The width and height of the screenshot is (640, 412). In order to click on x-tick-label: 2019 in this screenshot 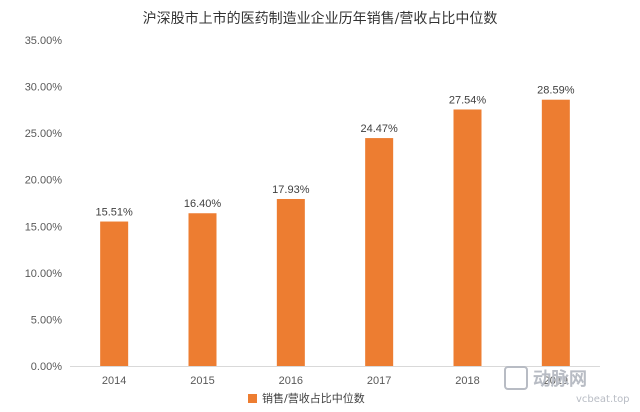, I will do `click(556, 381)`.